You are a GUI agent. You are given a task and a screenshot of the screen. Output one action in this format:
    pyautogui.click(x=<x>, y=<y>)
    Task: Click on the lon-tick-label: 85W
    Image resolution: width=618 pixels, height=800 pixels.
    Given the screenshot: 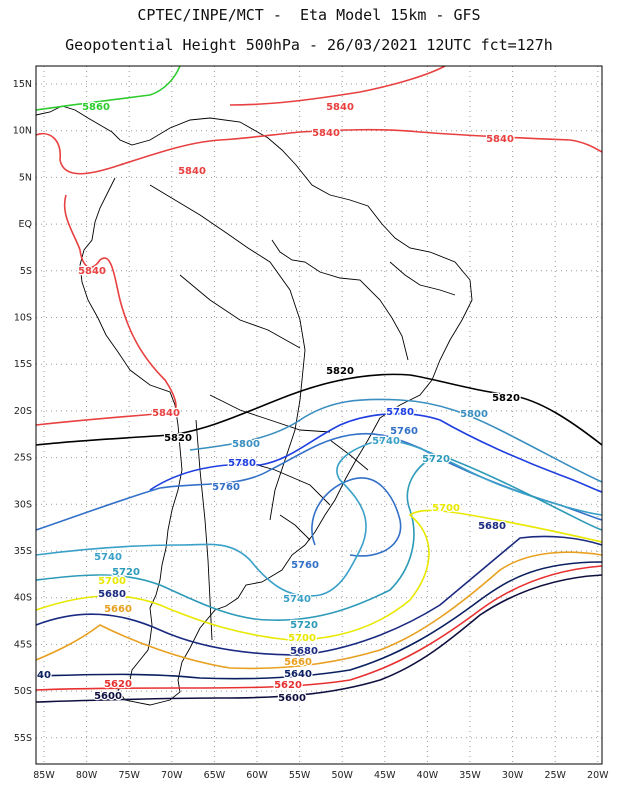 What is the action you would take?
    pyautogui.click(x=44, y=775)
    